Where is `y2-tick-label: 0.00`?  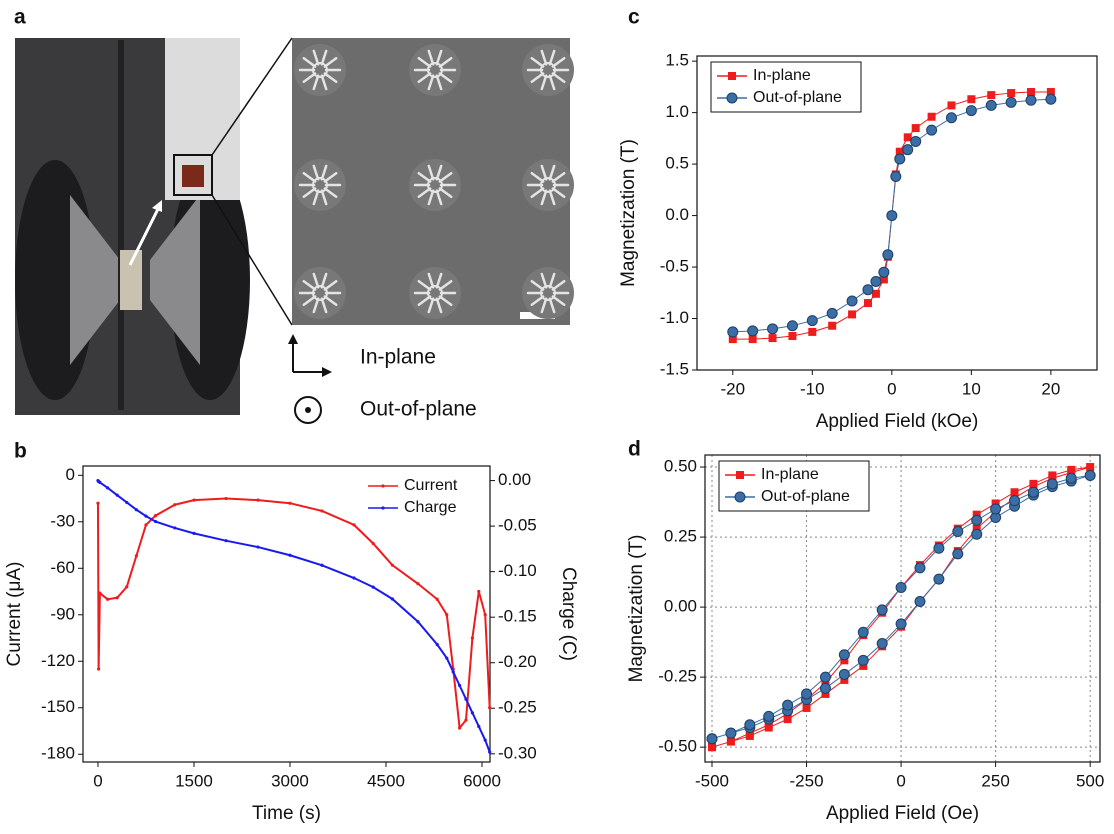 y2-tick-label: 0.00 is located at coordinates (514, 479).